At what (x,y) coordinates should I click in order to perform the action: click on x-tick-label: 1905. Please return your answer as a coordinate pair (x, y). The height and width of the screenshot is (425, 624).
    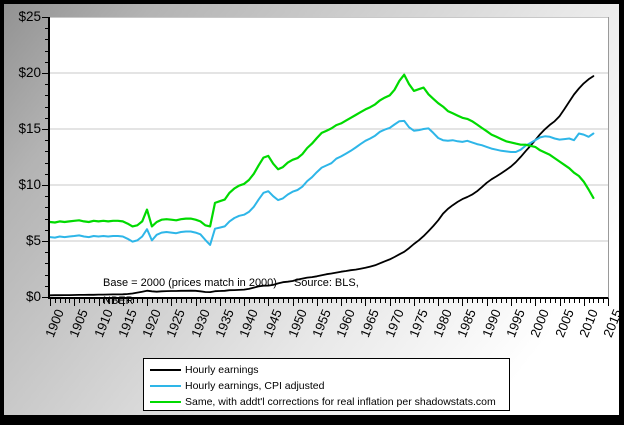
    Looking at the image, I should click on (79, 323).